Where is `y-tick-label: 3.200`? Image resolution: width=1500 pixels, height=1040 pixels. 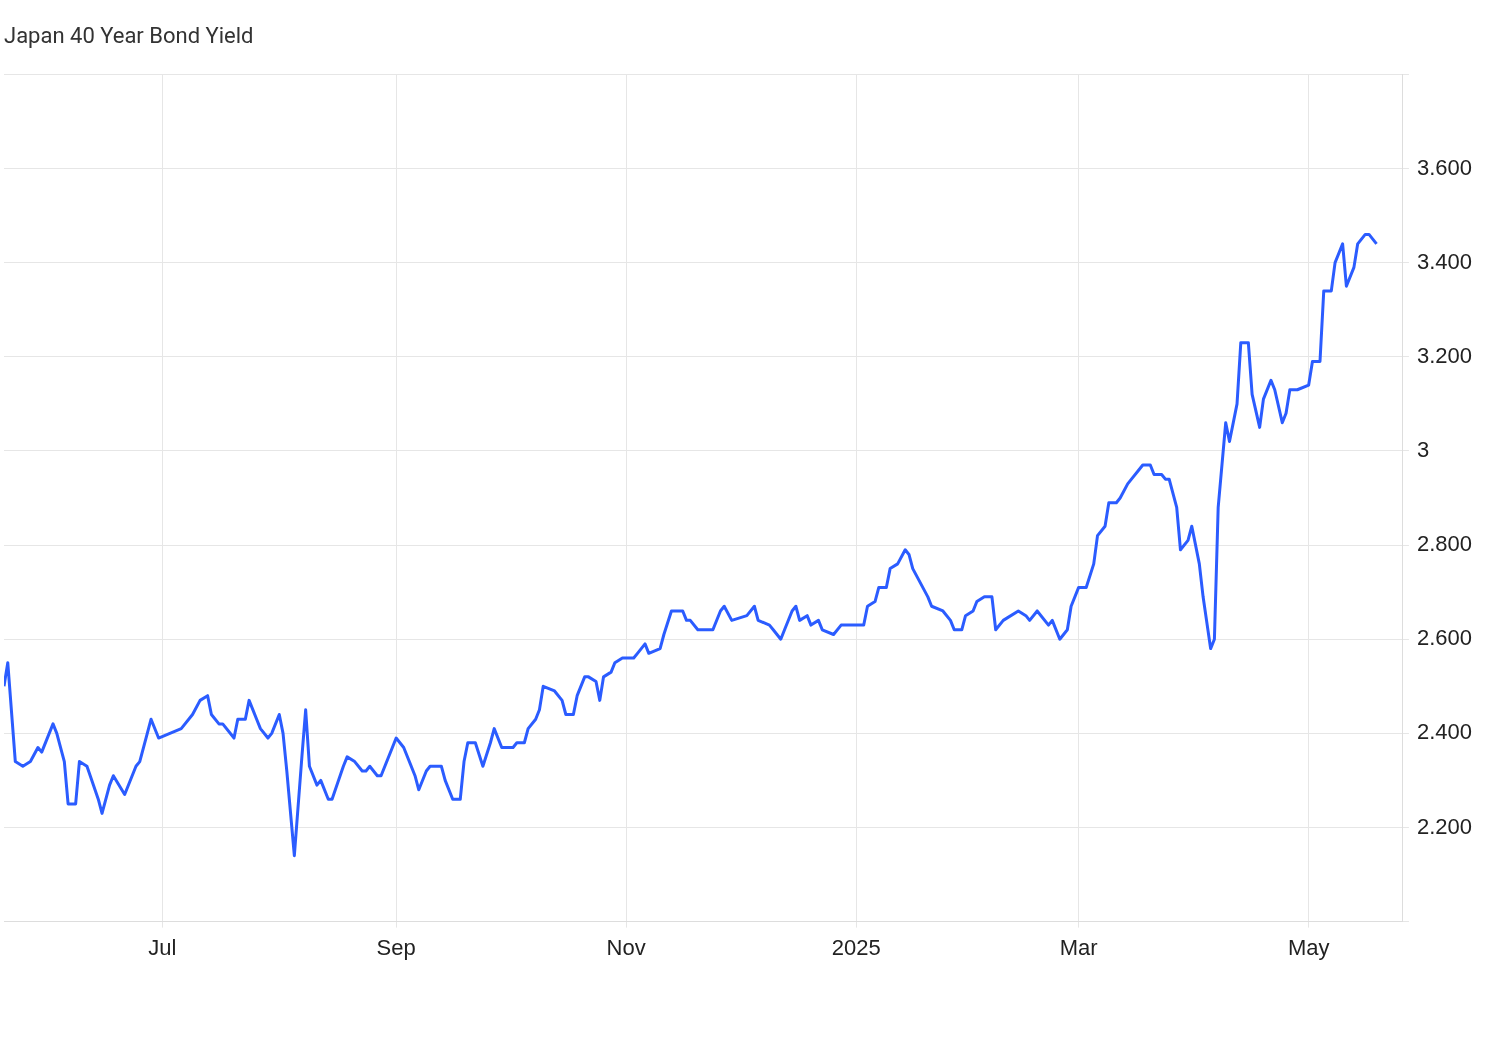 y-tick-label: 3.200 is located at coordinates (1444, 355).